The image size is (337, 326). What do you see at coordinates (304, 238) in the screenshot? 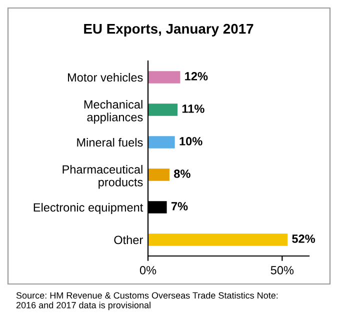
I see `data-label: 52%` at bounding box center [304, 238].